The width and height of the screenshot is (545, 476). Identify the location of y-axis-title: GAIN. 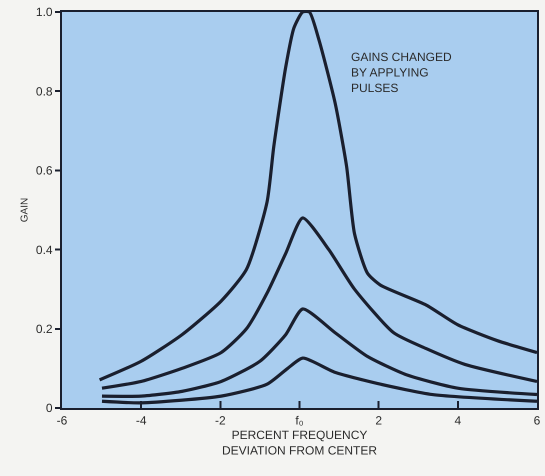
(24, 210).